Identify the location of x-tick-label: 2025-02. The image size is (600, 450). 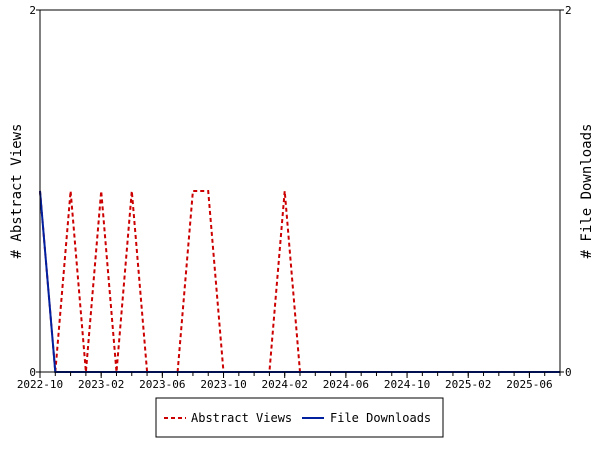
(468, 384).